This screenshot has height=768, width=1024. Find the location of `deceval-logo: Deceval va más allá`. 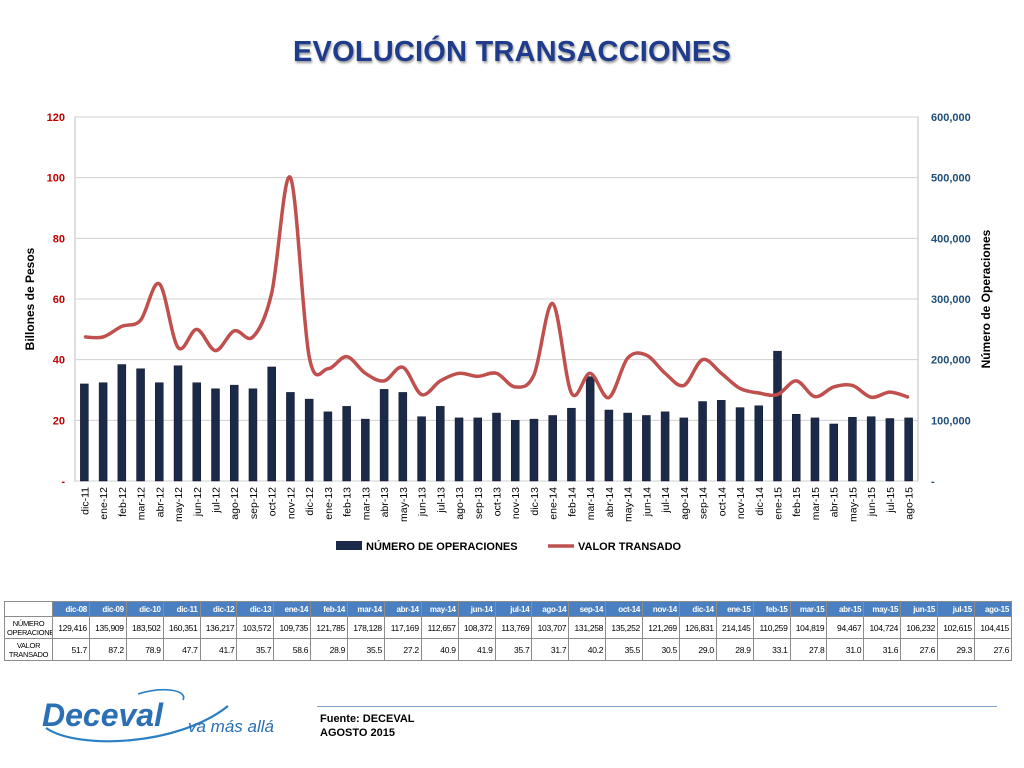

deceval-logo: Deceval va más allá is located at coordinates (158, 715).